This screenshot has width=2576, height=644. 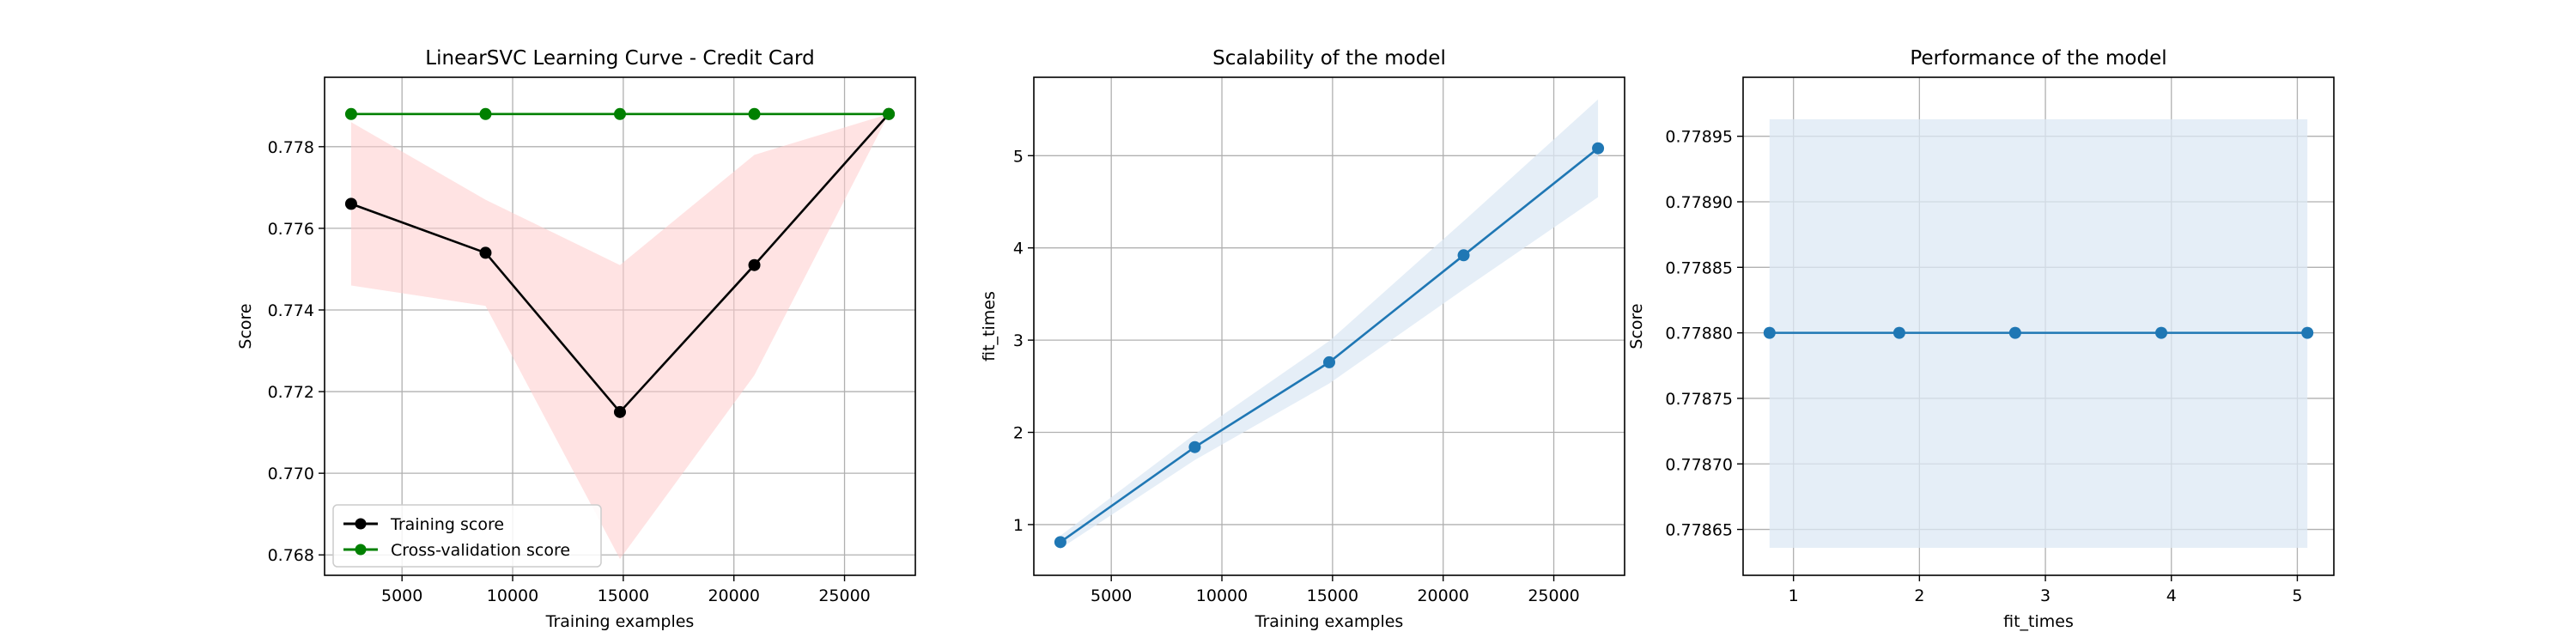 I want to click on scalability-xtick-label: 5000, so click(x=1111, y=596).